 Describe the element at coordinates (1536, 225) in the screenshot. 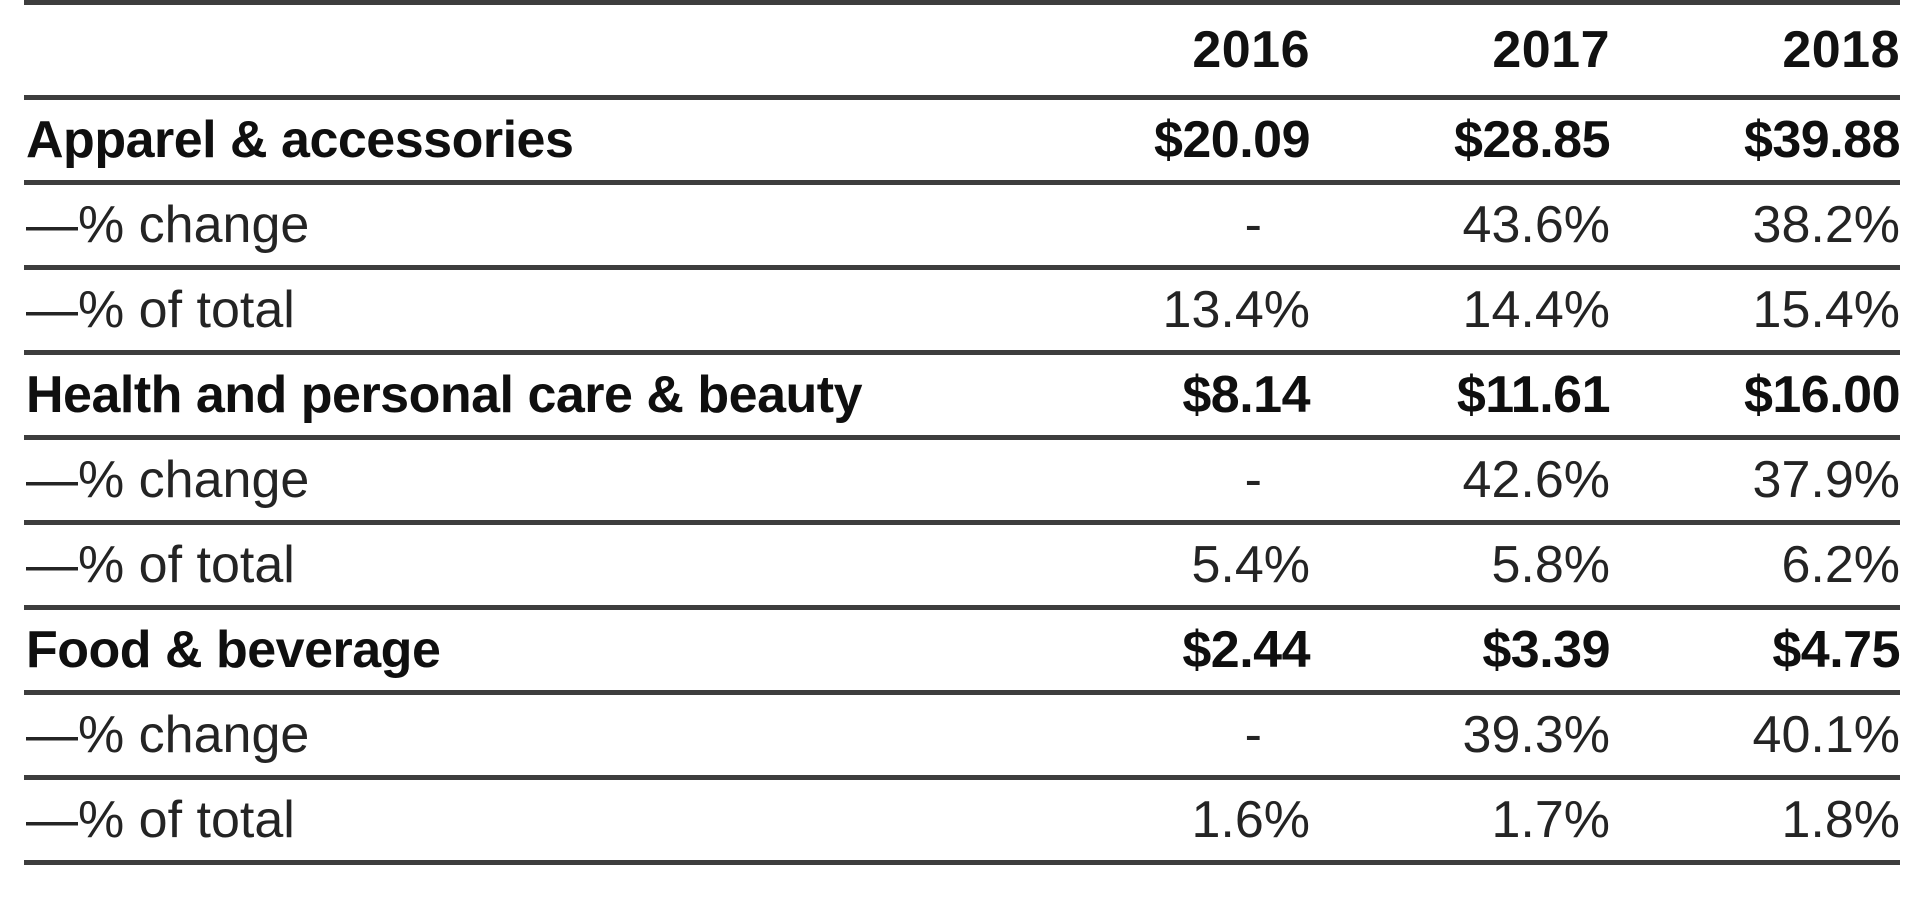

I see `value-cell: 43.6%` at that location.